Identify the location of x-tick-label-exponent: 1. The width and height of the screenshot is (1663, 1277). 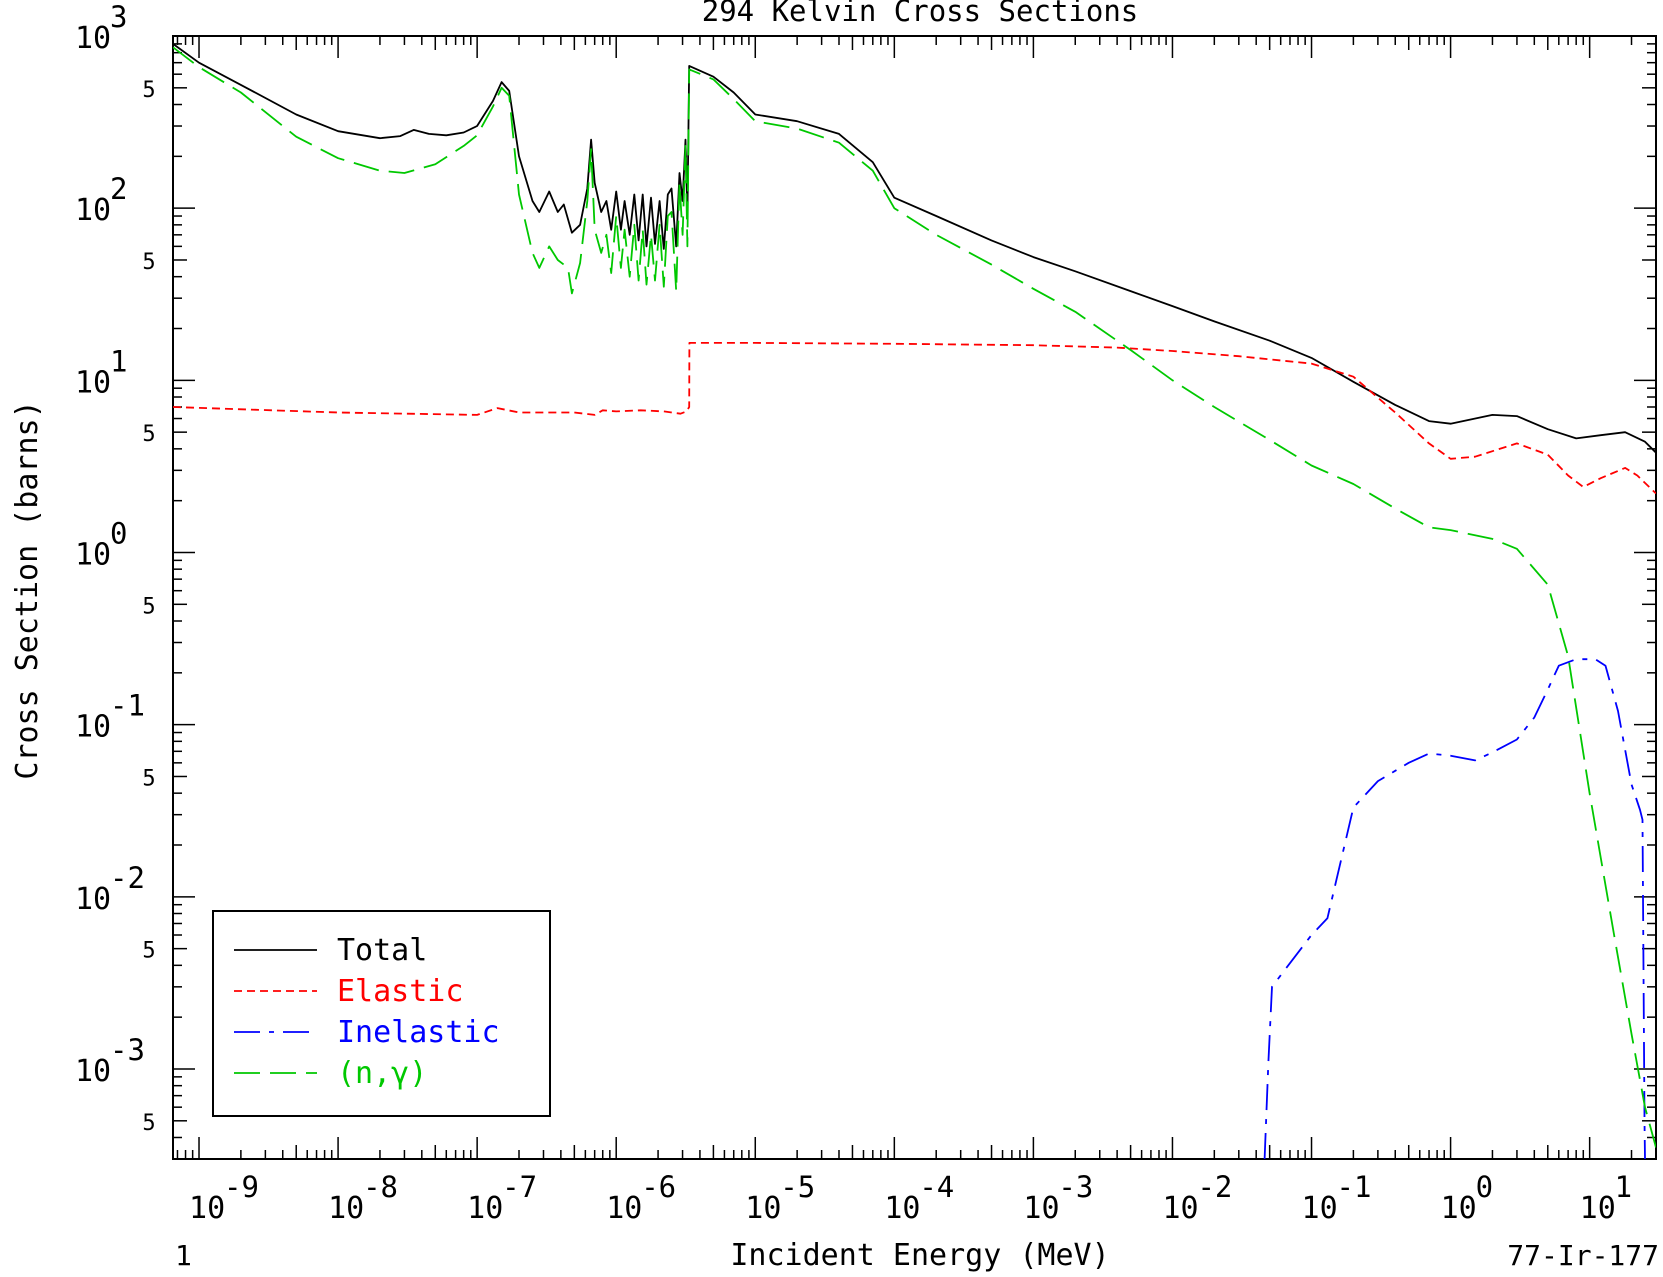
(1623, 1187).